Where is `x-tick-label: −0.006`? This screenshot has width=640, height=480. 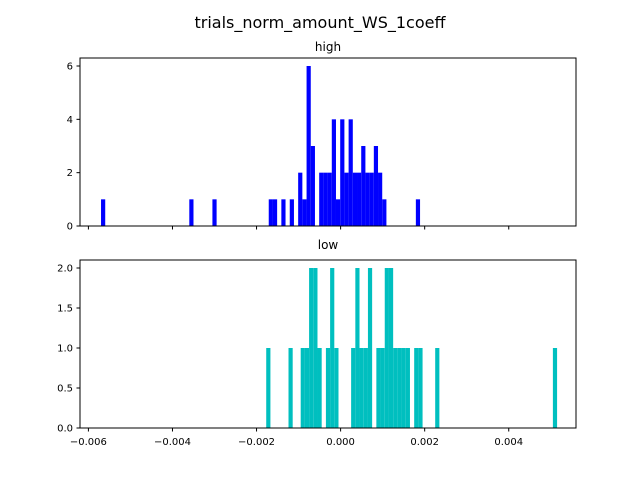
x-tick-label: −0.006 is located at coordinates (88, 442).